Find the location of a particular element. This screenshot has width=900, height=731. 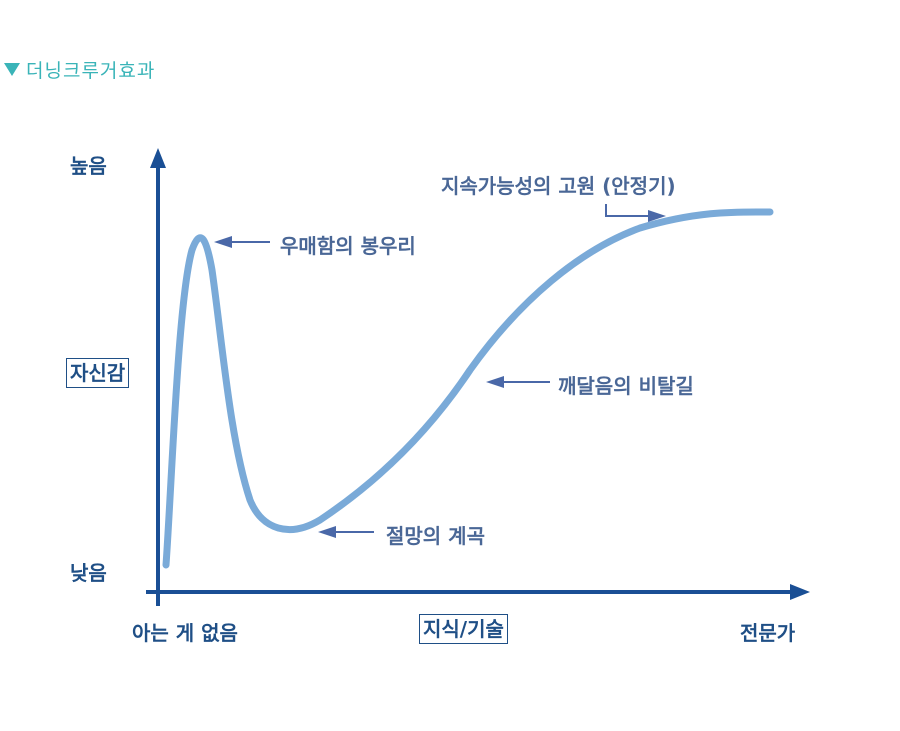

x-axis-arrow-icon is located at coordinates (800, 592).